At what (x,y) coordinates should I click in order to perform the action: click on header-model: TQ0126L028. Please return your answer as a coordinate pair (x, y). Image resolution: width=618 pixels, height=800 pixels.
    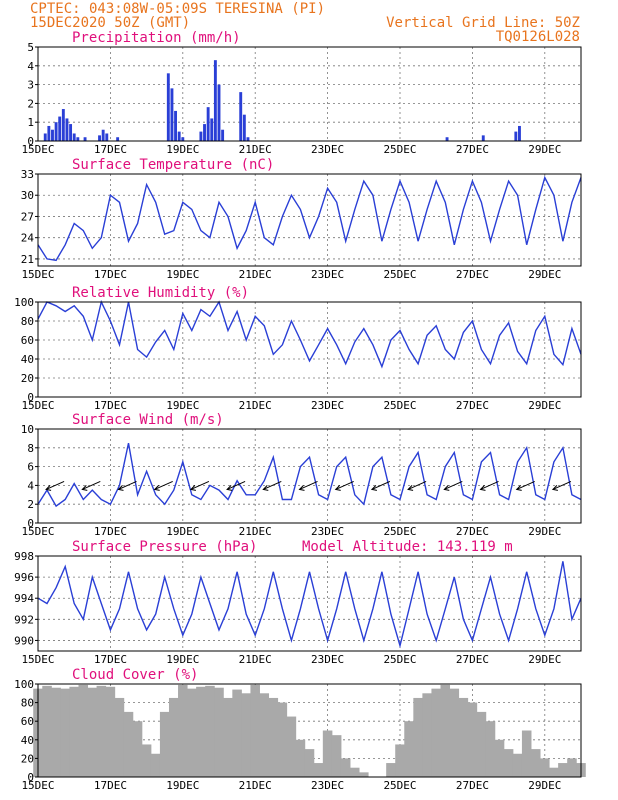
    Looking at the image, I should click on (538, 37).